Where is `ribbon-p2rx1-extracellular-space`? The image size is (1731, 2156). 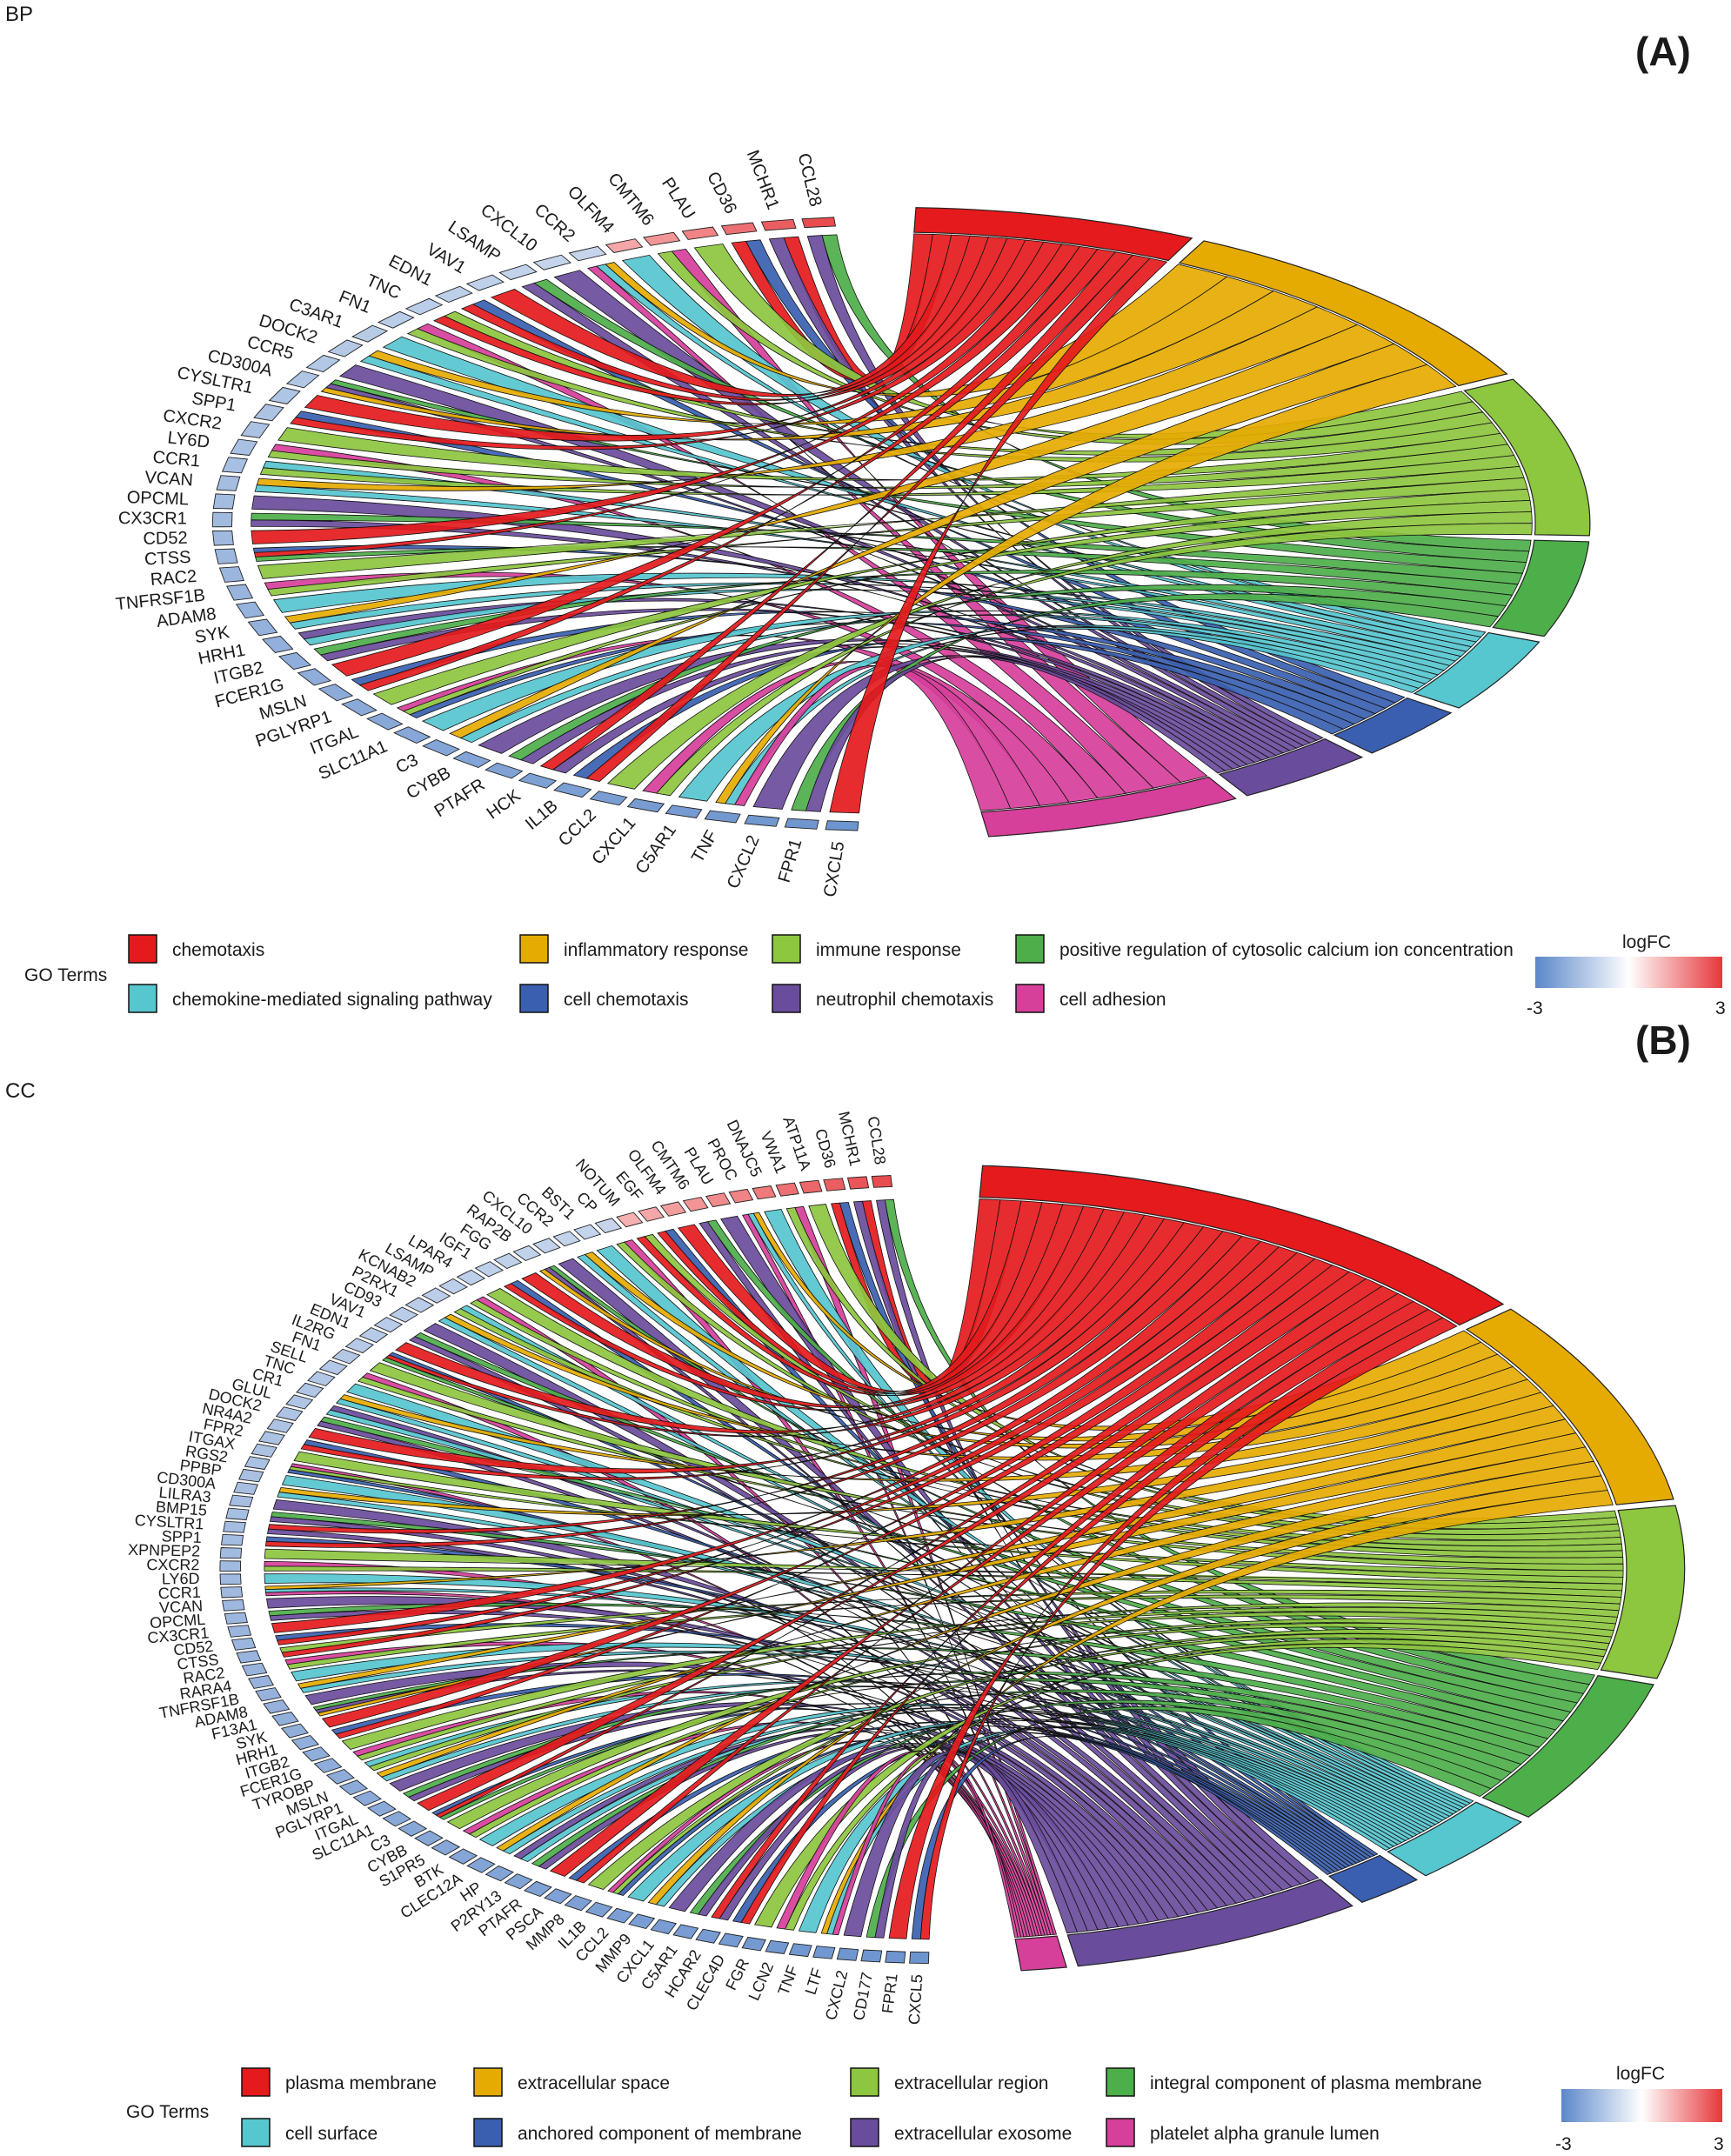 ribbon-p2rx1-extracellular-space is located at coordinates (986, 1387).